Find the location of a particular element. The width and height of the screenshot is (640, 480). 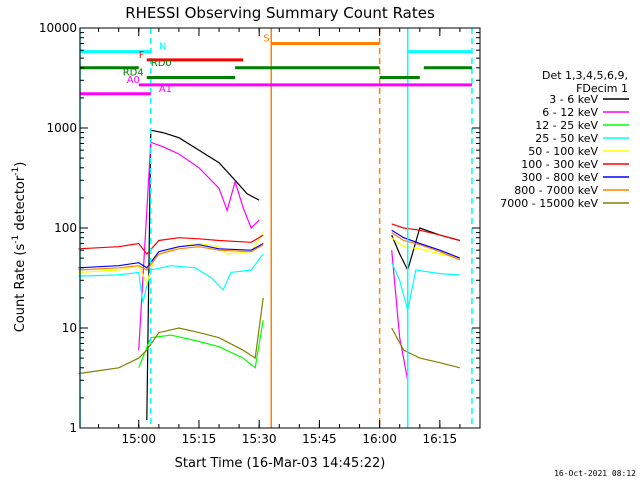

legend-label-4: 50 - 100 keV is located at coordinates (563, 151).